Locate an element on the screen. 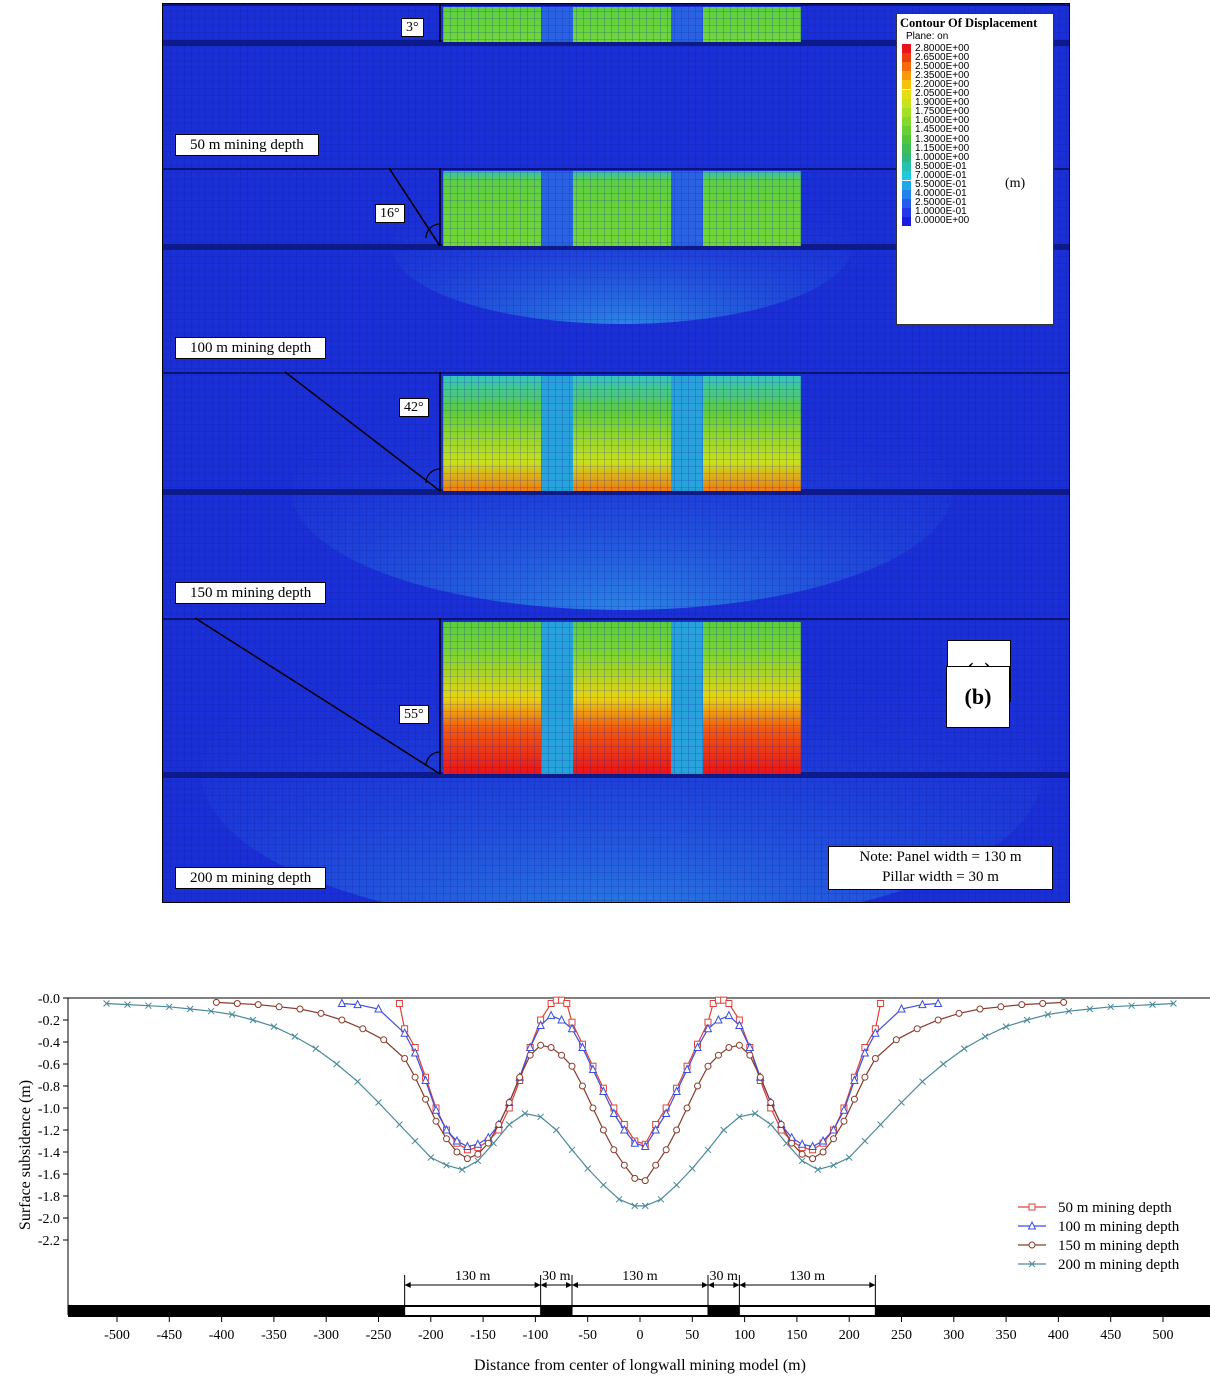  dimension-label: 130 m is located at coordinates (640, 1276).